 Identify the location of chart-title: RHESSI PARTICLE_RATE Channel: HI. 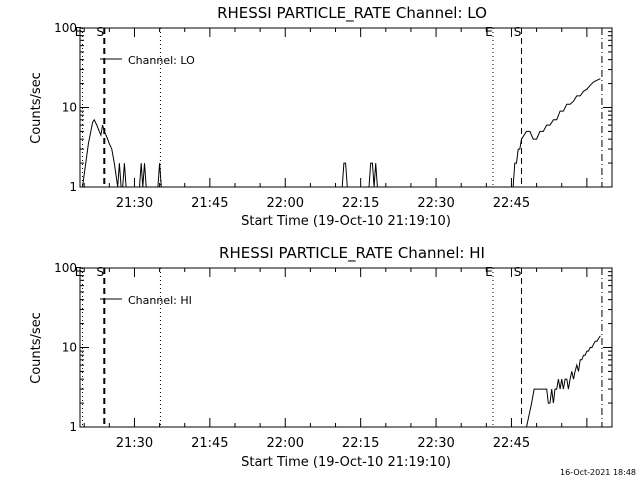
(352, 253).